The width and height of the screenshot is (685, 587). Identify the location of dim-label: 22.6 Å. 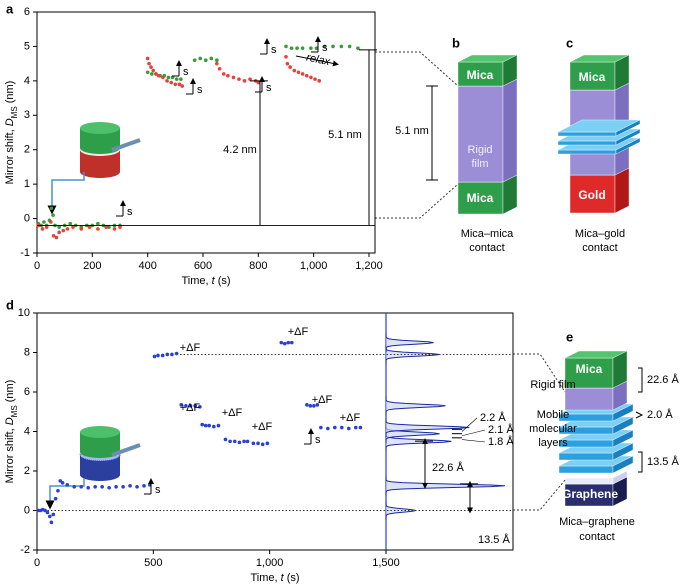
(663, 379).